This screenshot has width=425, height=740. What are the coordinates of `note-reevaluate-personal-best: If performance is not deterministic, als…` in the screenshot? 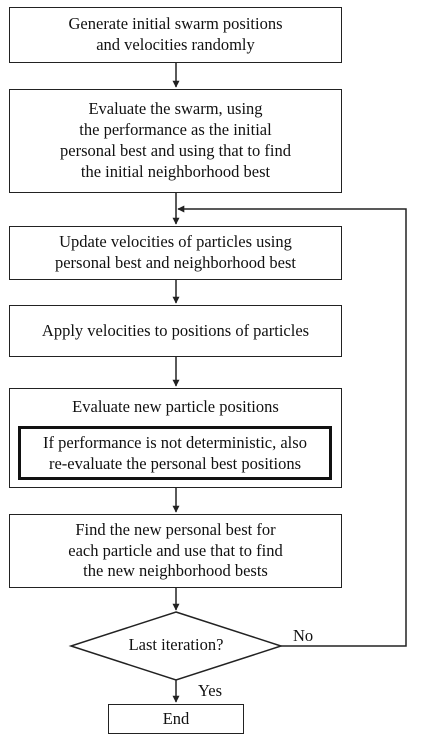 It's located at (175, 453).